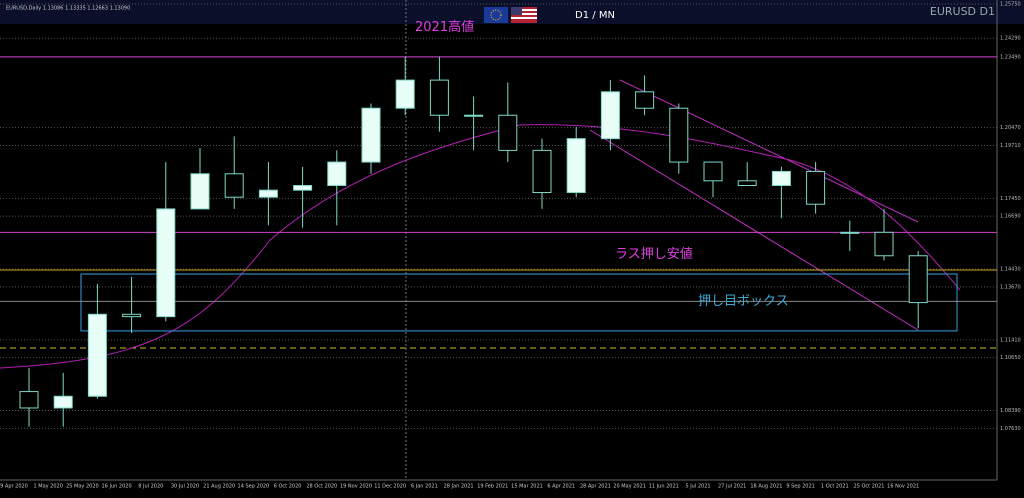  I want to click on x-tick-label: 16 Nov 2021, so click(903, 487).